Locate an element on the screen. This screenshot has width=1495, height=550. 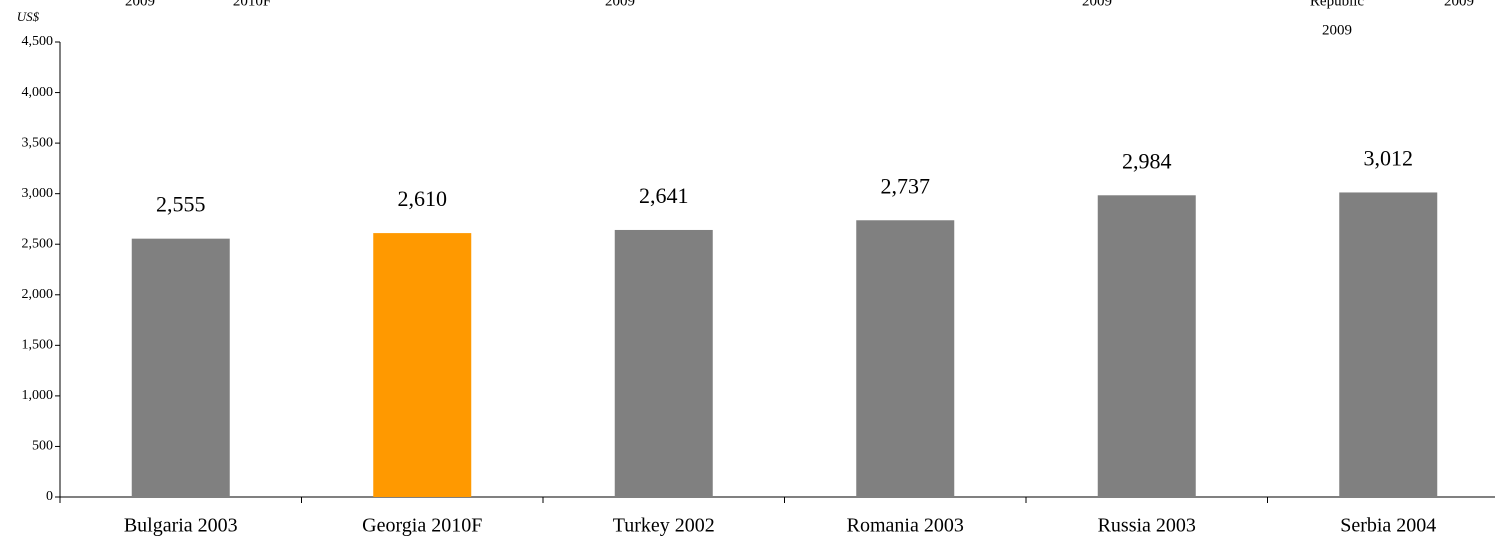
value-label: 2,610 is located at coordinates (423, 198).